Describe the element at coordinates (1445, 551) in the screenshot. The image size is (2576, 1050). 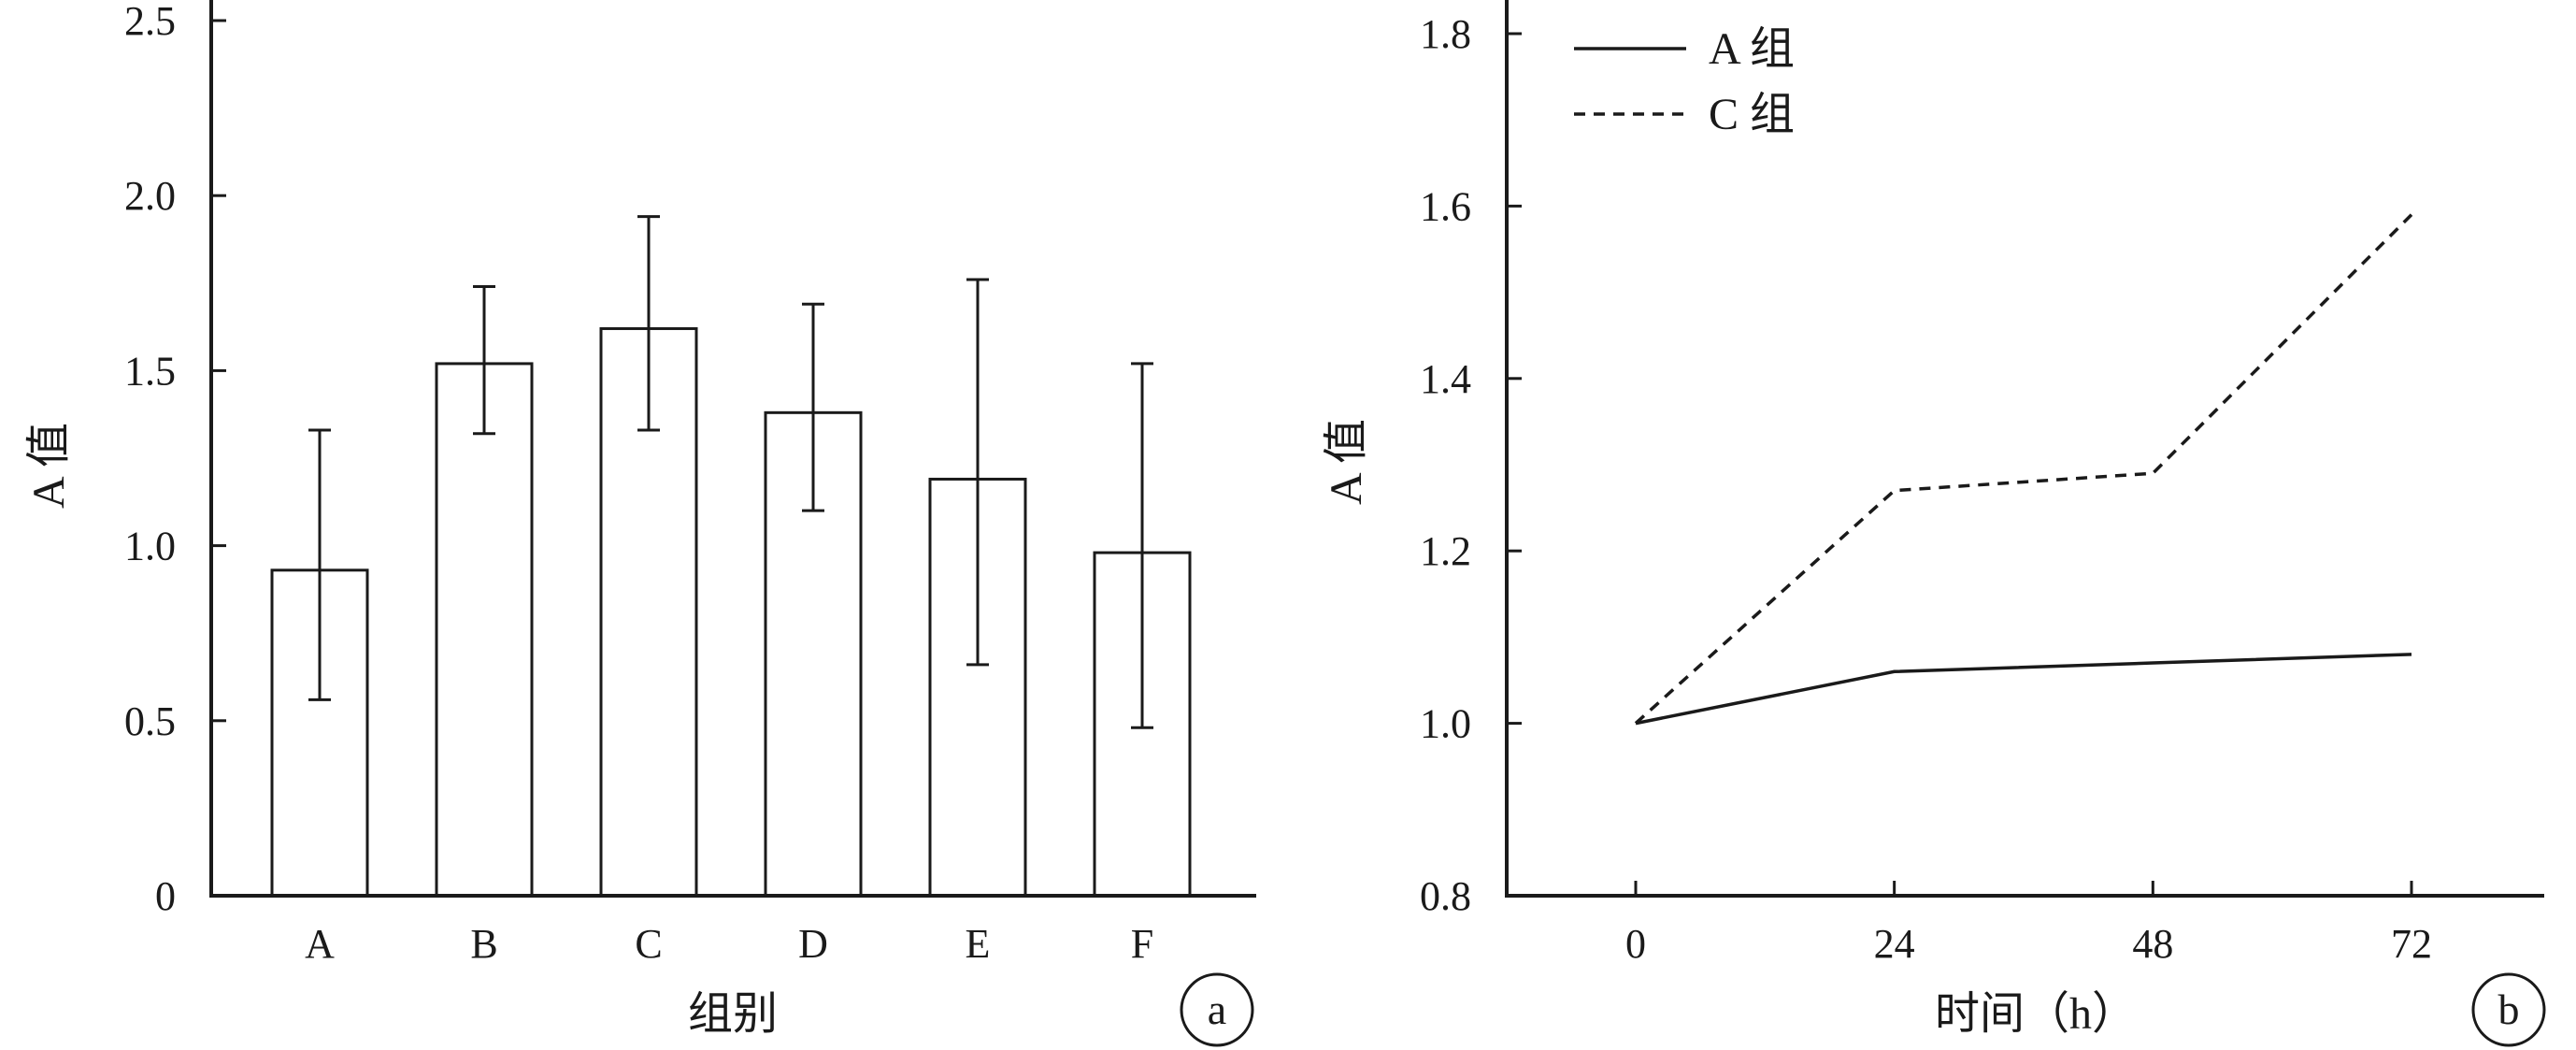
I see `panel-b-y-tick-label: 1.2` at that location.